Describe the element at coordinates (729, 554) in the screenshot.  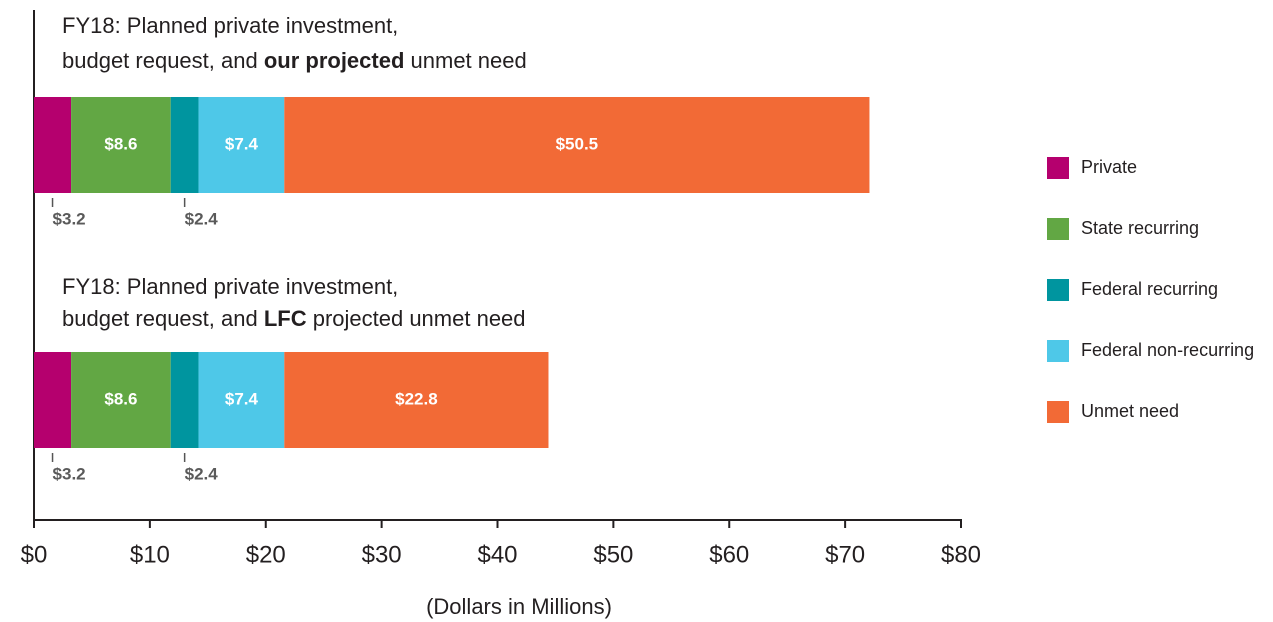
I see `x-tick-label: $60` at that location.